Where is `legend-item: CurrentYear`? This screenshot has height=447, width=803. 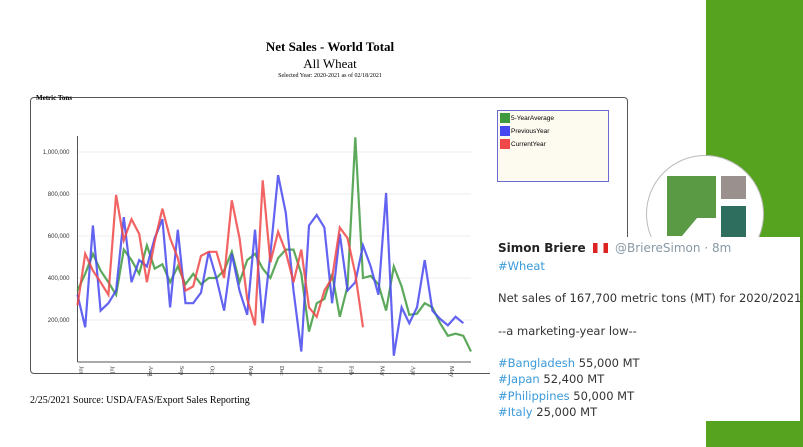
legend-item: CurrentYear is located at coordinates (554, 144).